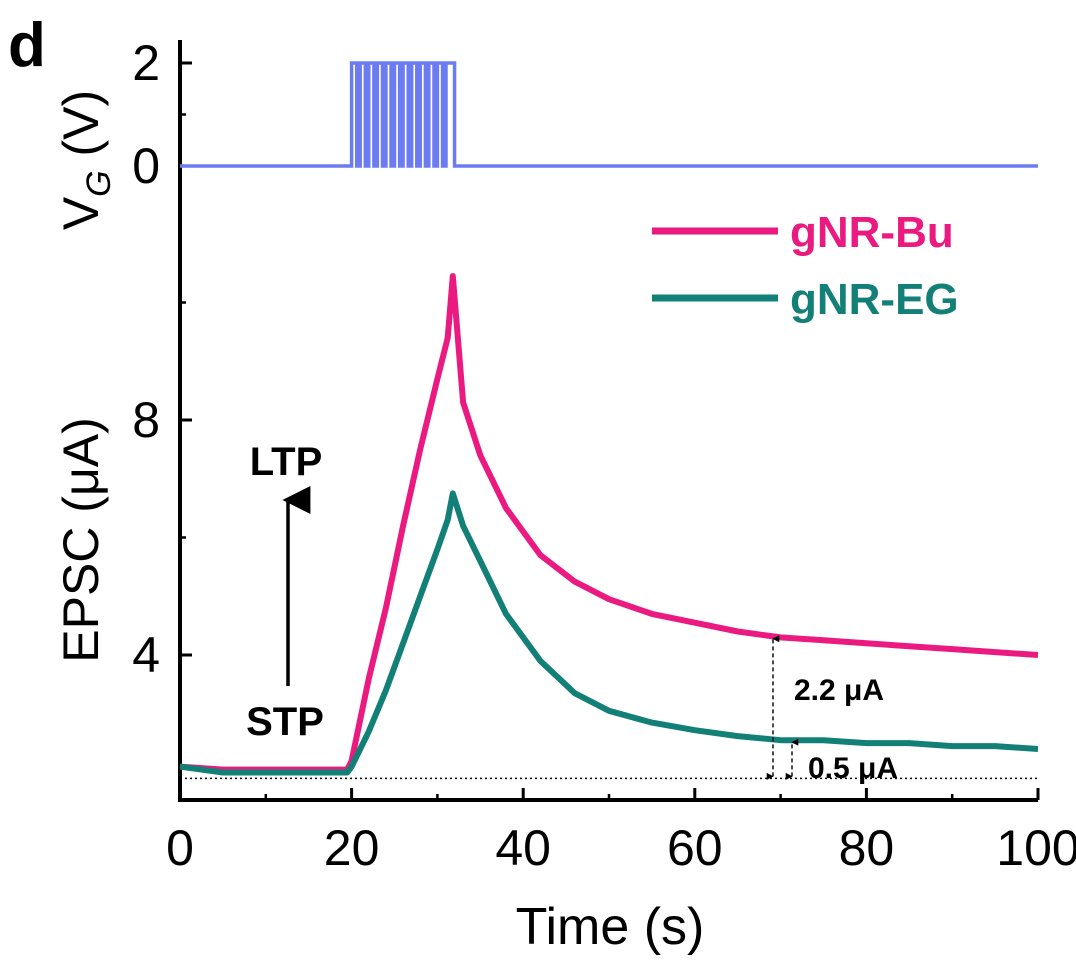 The width and height of the screenshot is (1076, 972). Describe the element at coordinates (805, 266) in the screenshot. I see `legend: gNR-Bu gNR-EG` at that location.